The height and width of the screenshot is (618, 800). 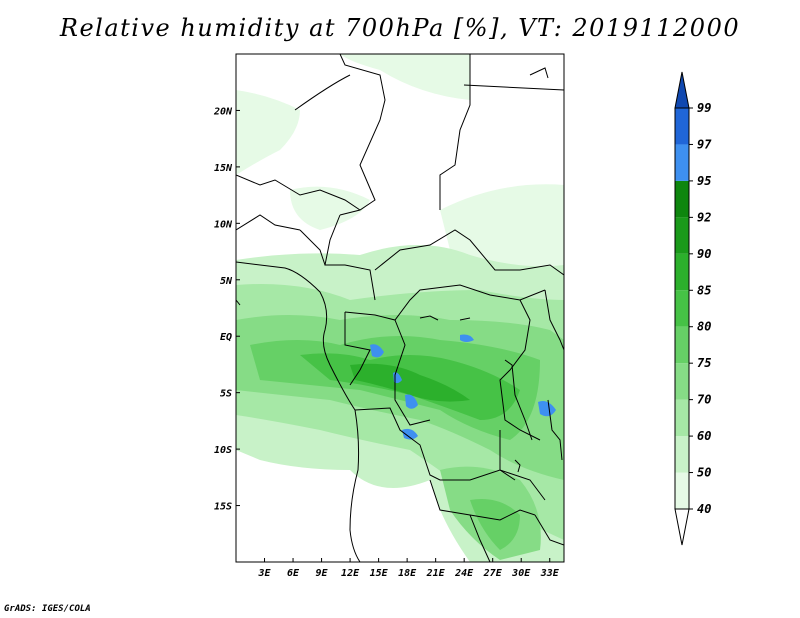 I want to click on lat-tick-label: 10N, so click(x=223, y=224).